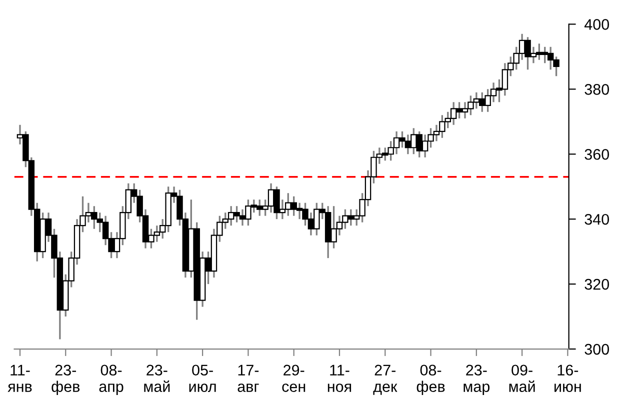  What do you see at coordinates (20, 378) in the screenshot?
I see `x-tick-label: 11-янв` at bounding box center [20, 378].